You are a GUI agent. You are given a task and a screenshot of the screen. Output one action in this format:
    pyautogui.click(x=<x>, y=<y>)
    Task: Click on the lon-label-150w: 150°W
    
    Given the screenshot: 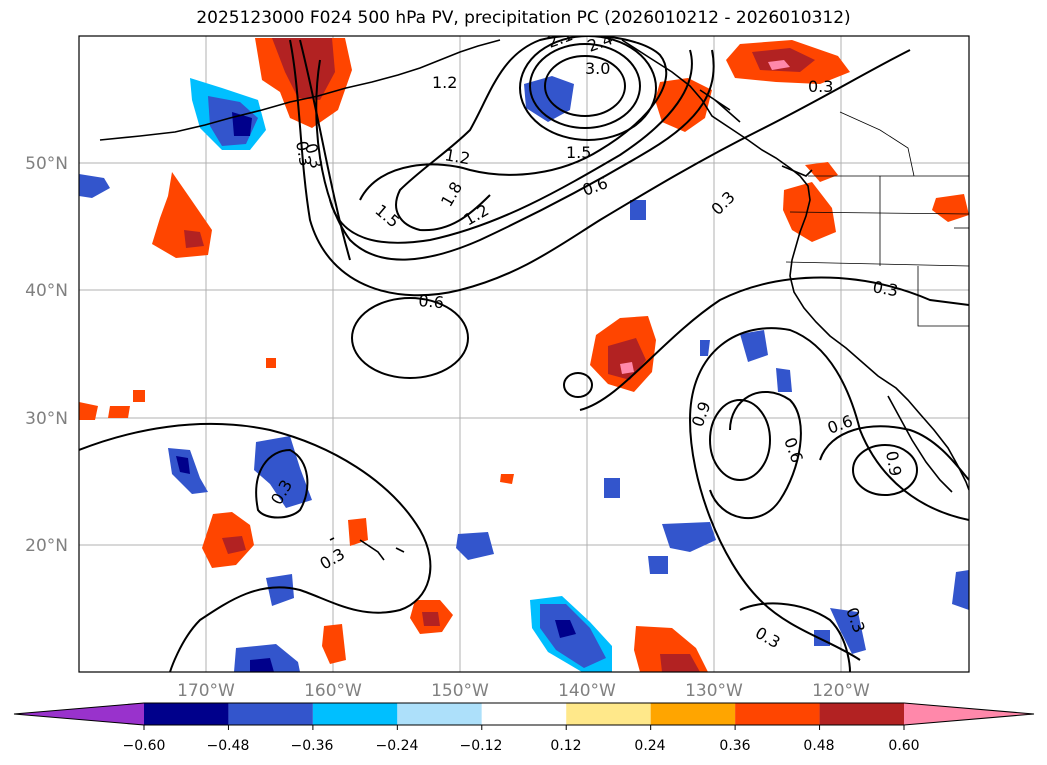 What is the action you would take?
    pyautogui.click(x=460, y=691)
    